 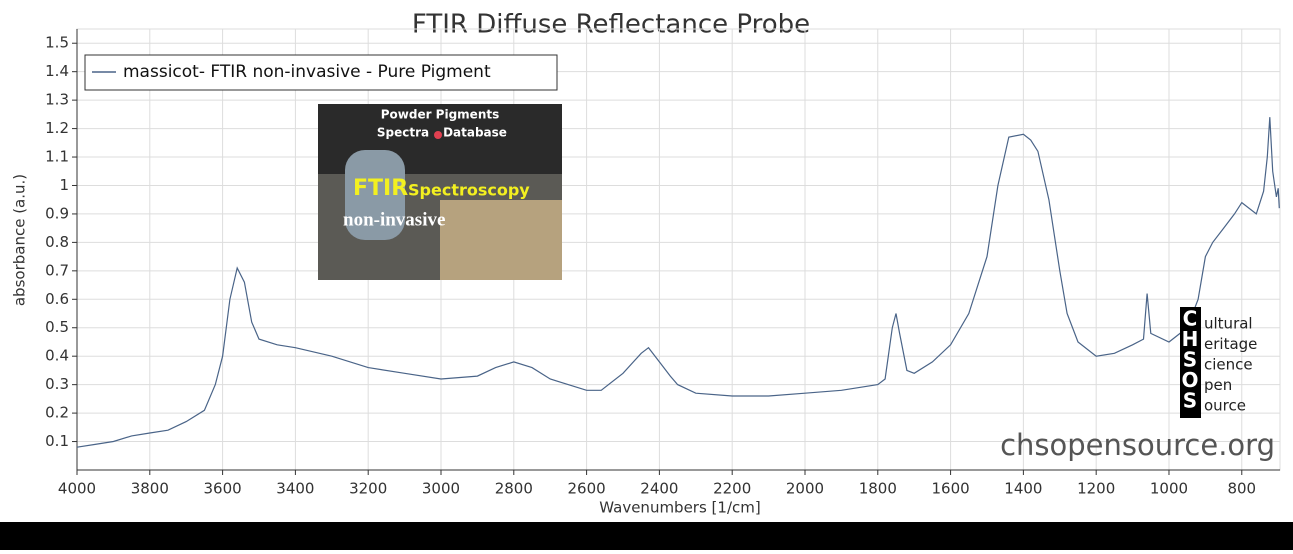 What do you see at coordinates (501, 240) in the screenshot?
I see `photo-table` at bounding box center [501, 240].